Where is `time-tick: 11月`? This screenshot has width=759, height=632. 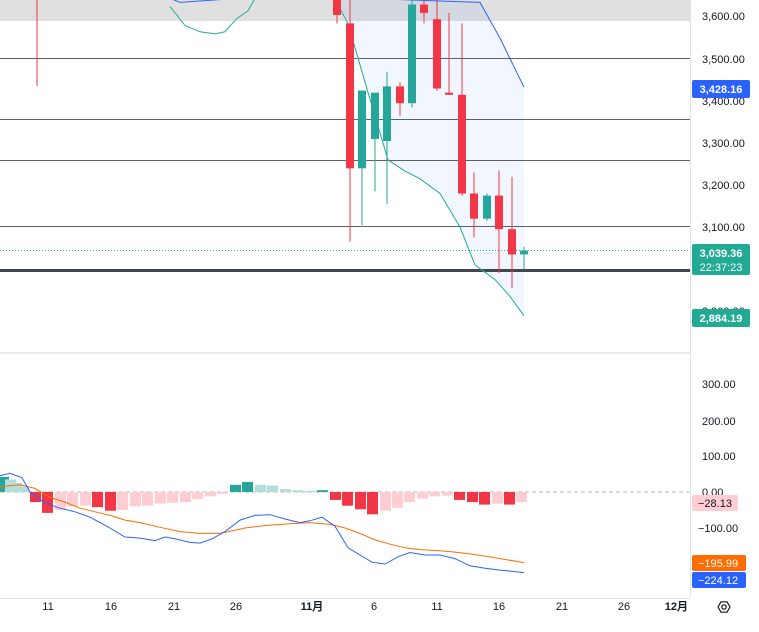
time-tick: 11月 is located at coordinates (312, 606).